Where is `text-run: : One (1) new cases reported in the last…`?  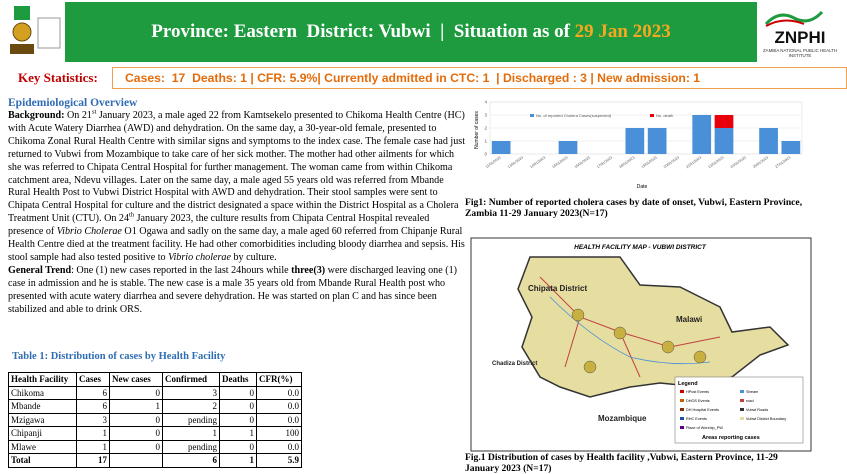 text-run: : One (1) new cases reported in the last… is located at coordinates (181, 270).